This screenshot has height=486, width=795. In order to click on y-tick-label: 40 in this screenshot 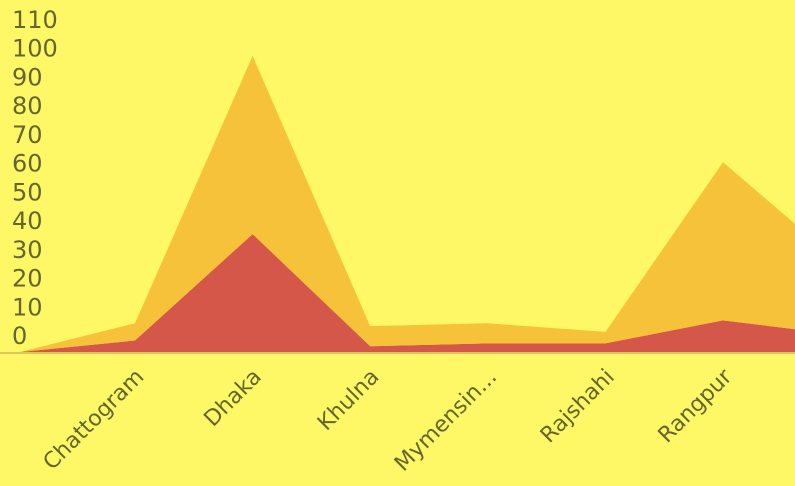, I will do `click(27, 221)`.